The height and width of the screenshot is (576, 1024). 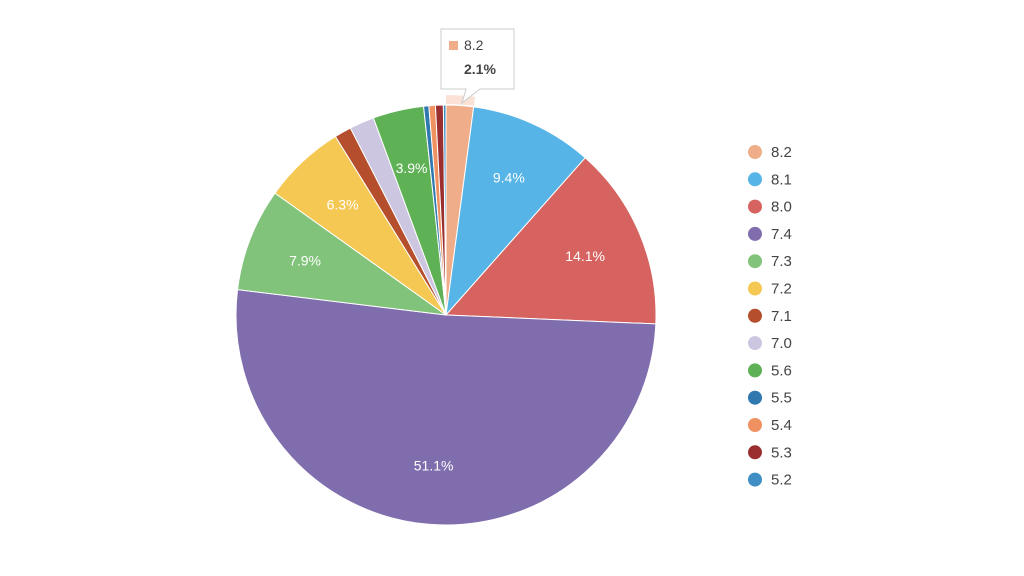 I want to click on tooltip-series-name: 8.2, so click(x=474, y=45).